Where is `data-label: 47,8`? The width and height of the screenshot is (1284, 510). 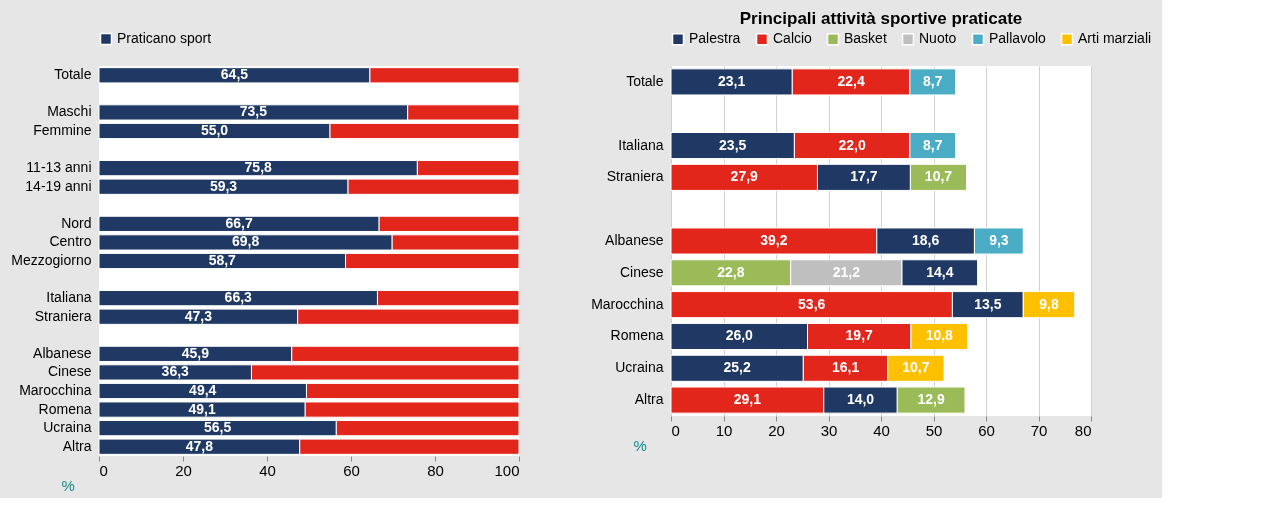 data-label: 47,8 is located at coordinates (199, 445).